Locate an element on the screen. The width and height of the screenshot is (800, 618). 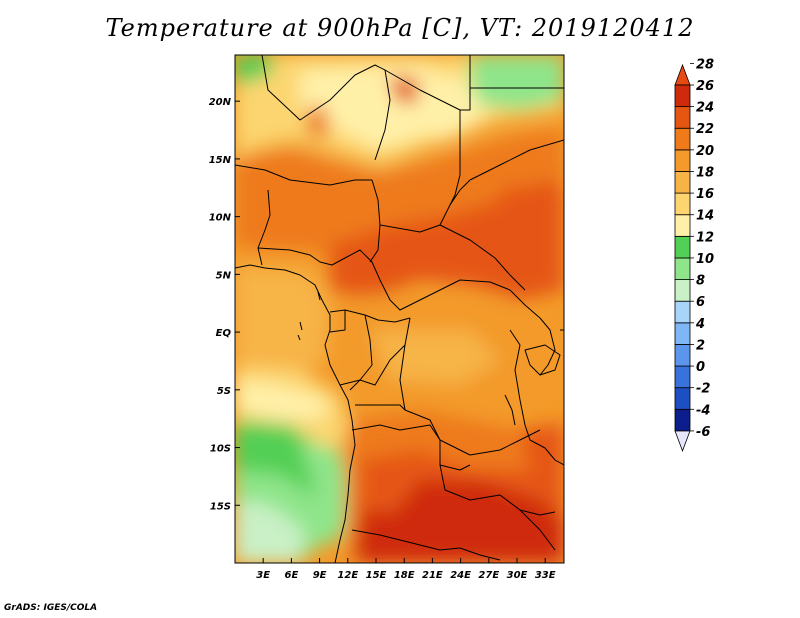
colorbar-label: -2 is located at coordinates (703, 389).